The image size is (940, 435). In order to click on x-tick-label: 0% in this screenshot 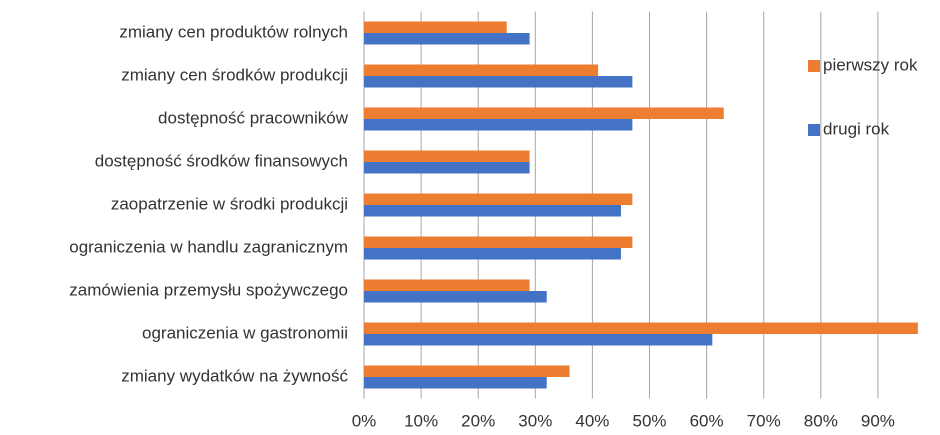, I will do `click(364, 420)`.